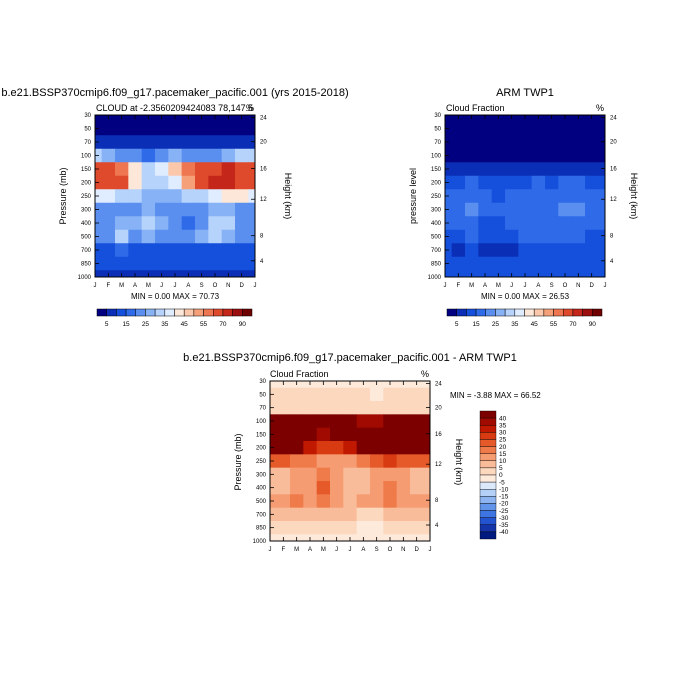 Image resolution: width=700 pixels, height=700 pixels. Describe the element at coordinates (459, 462) in the screenshot. I see `panel3-y2label: Height (km)` at that location.